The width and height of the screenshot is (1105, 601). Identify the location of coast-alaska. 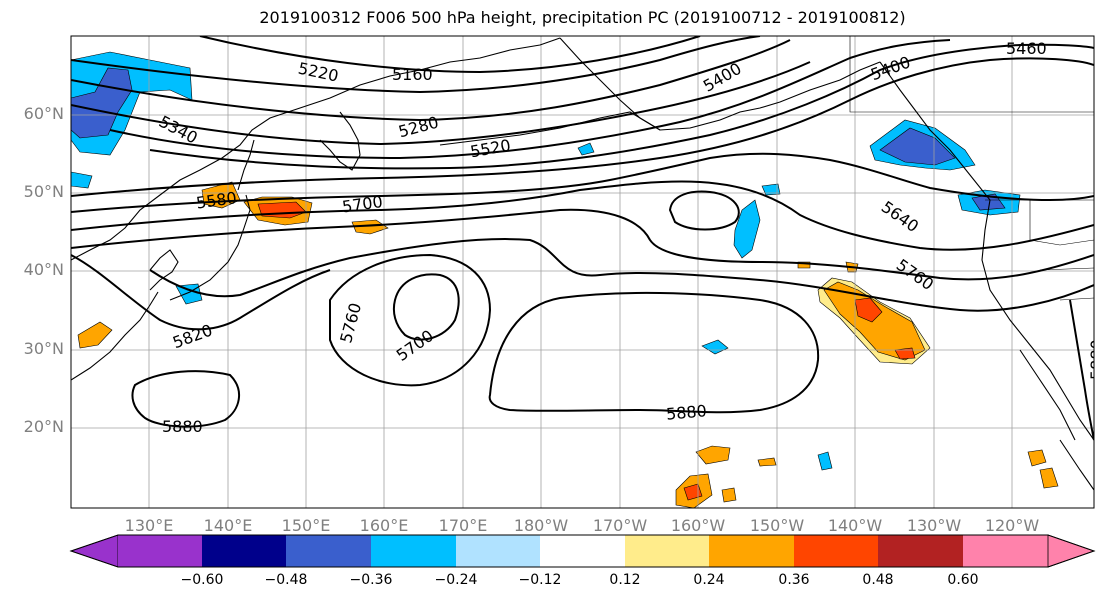
(720, 84).